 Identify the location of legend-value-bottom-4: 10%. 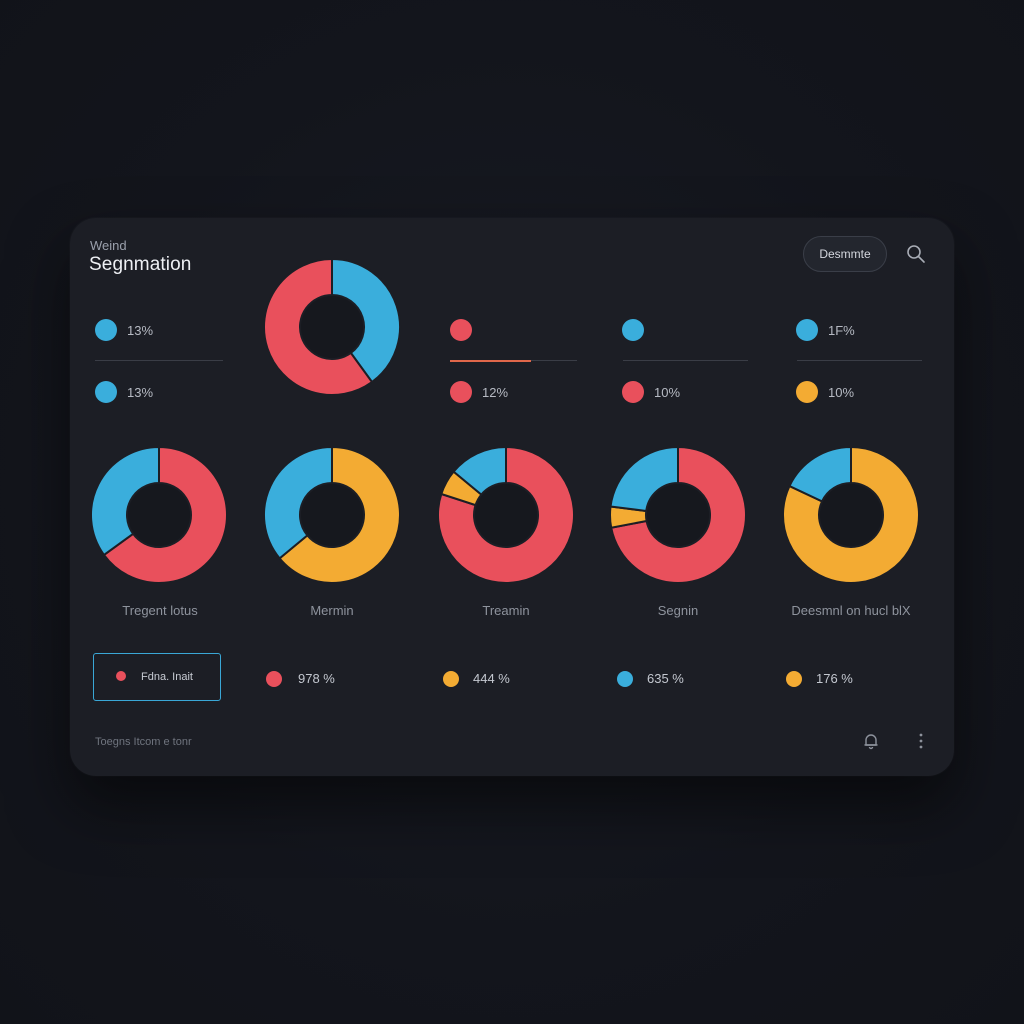
(841, 392).